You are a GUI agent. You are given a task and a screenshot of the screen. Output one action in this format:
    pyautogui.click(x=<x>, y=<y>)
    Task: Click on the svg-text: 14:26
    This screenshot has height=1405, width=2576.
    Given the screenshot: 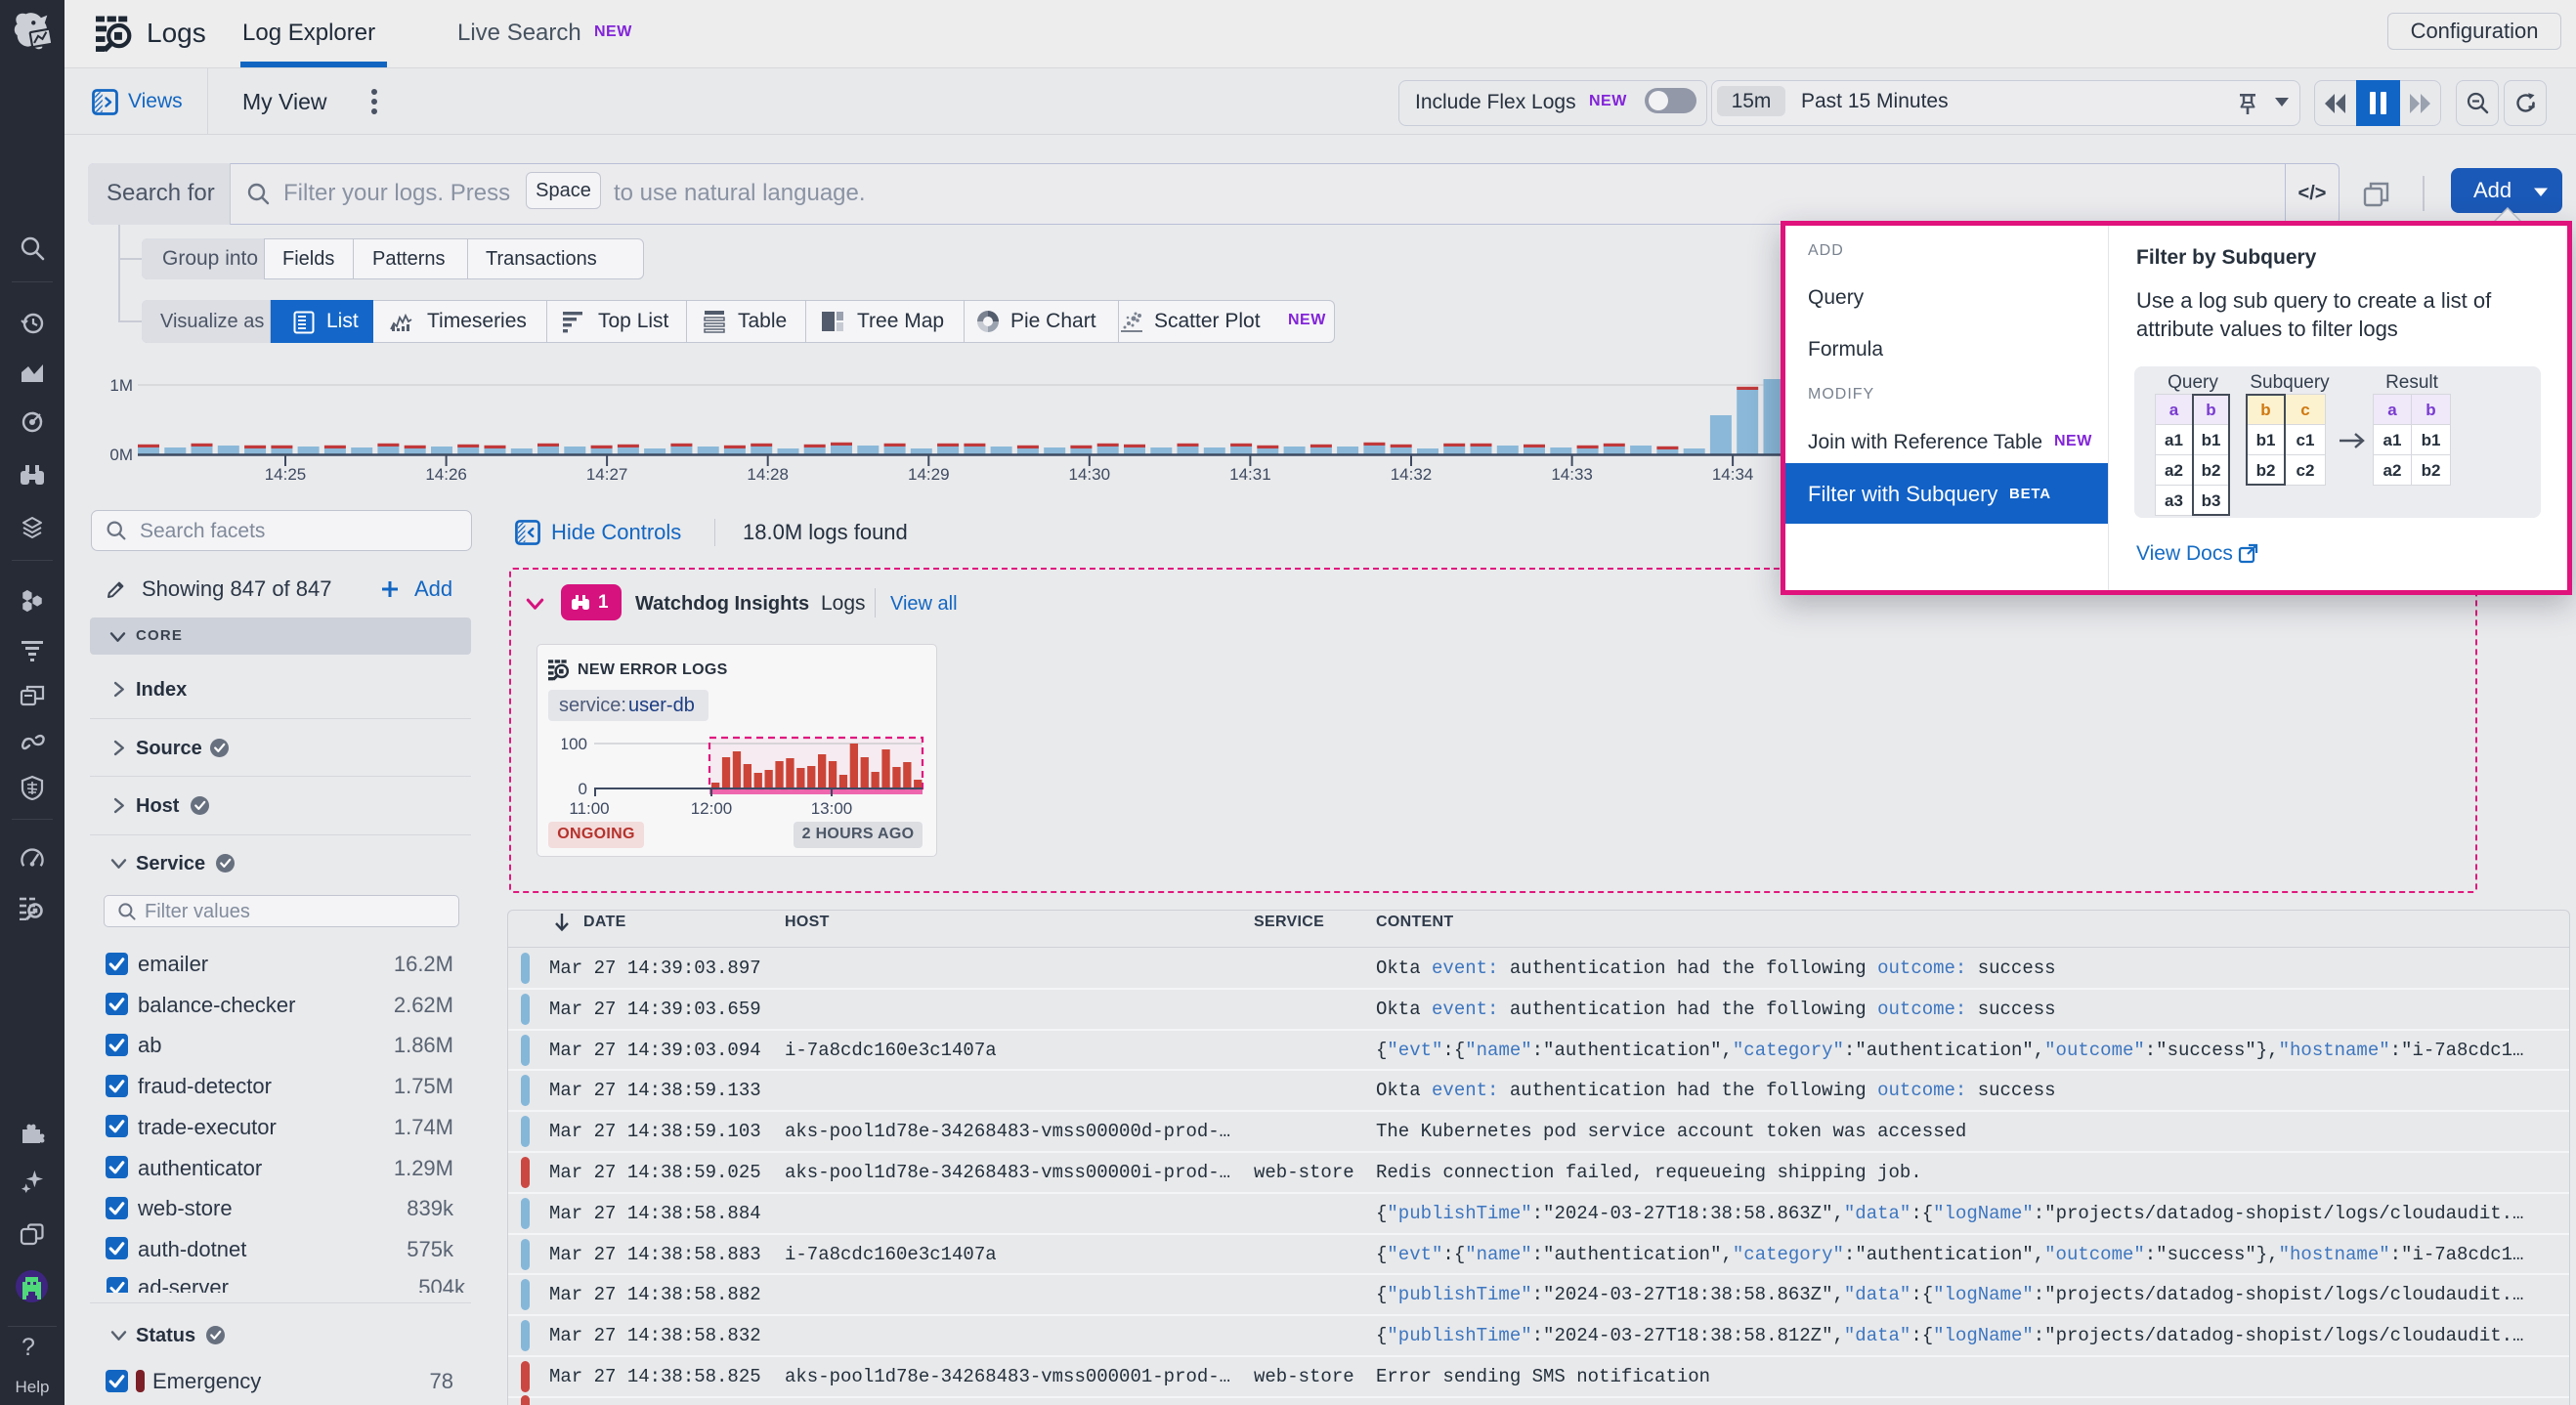 What is the action you would take?
    pyautogui.click(x=446, y=474)
    